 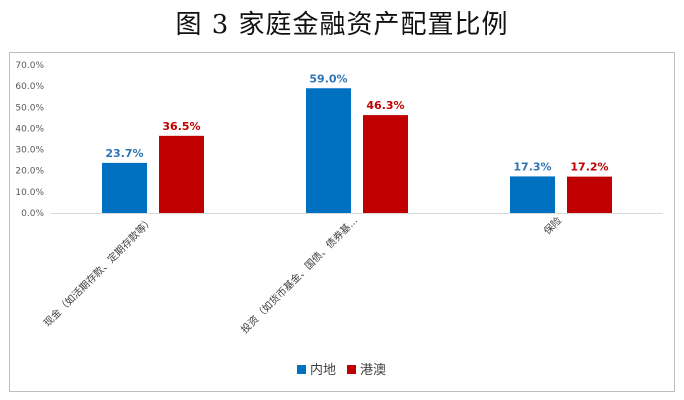 What do you see at coordinates (328, 78) in the screenshot?
I see `data-label: 59.0%` at bounding box center [328, 78].